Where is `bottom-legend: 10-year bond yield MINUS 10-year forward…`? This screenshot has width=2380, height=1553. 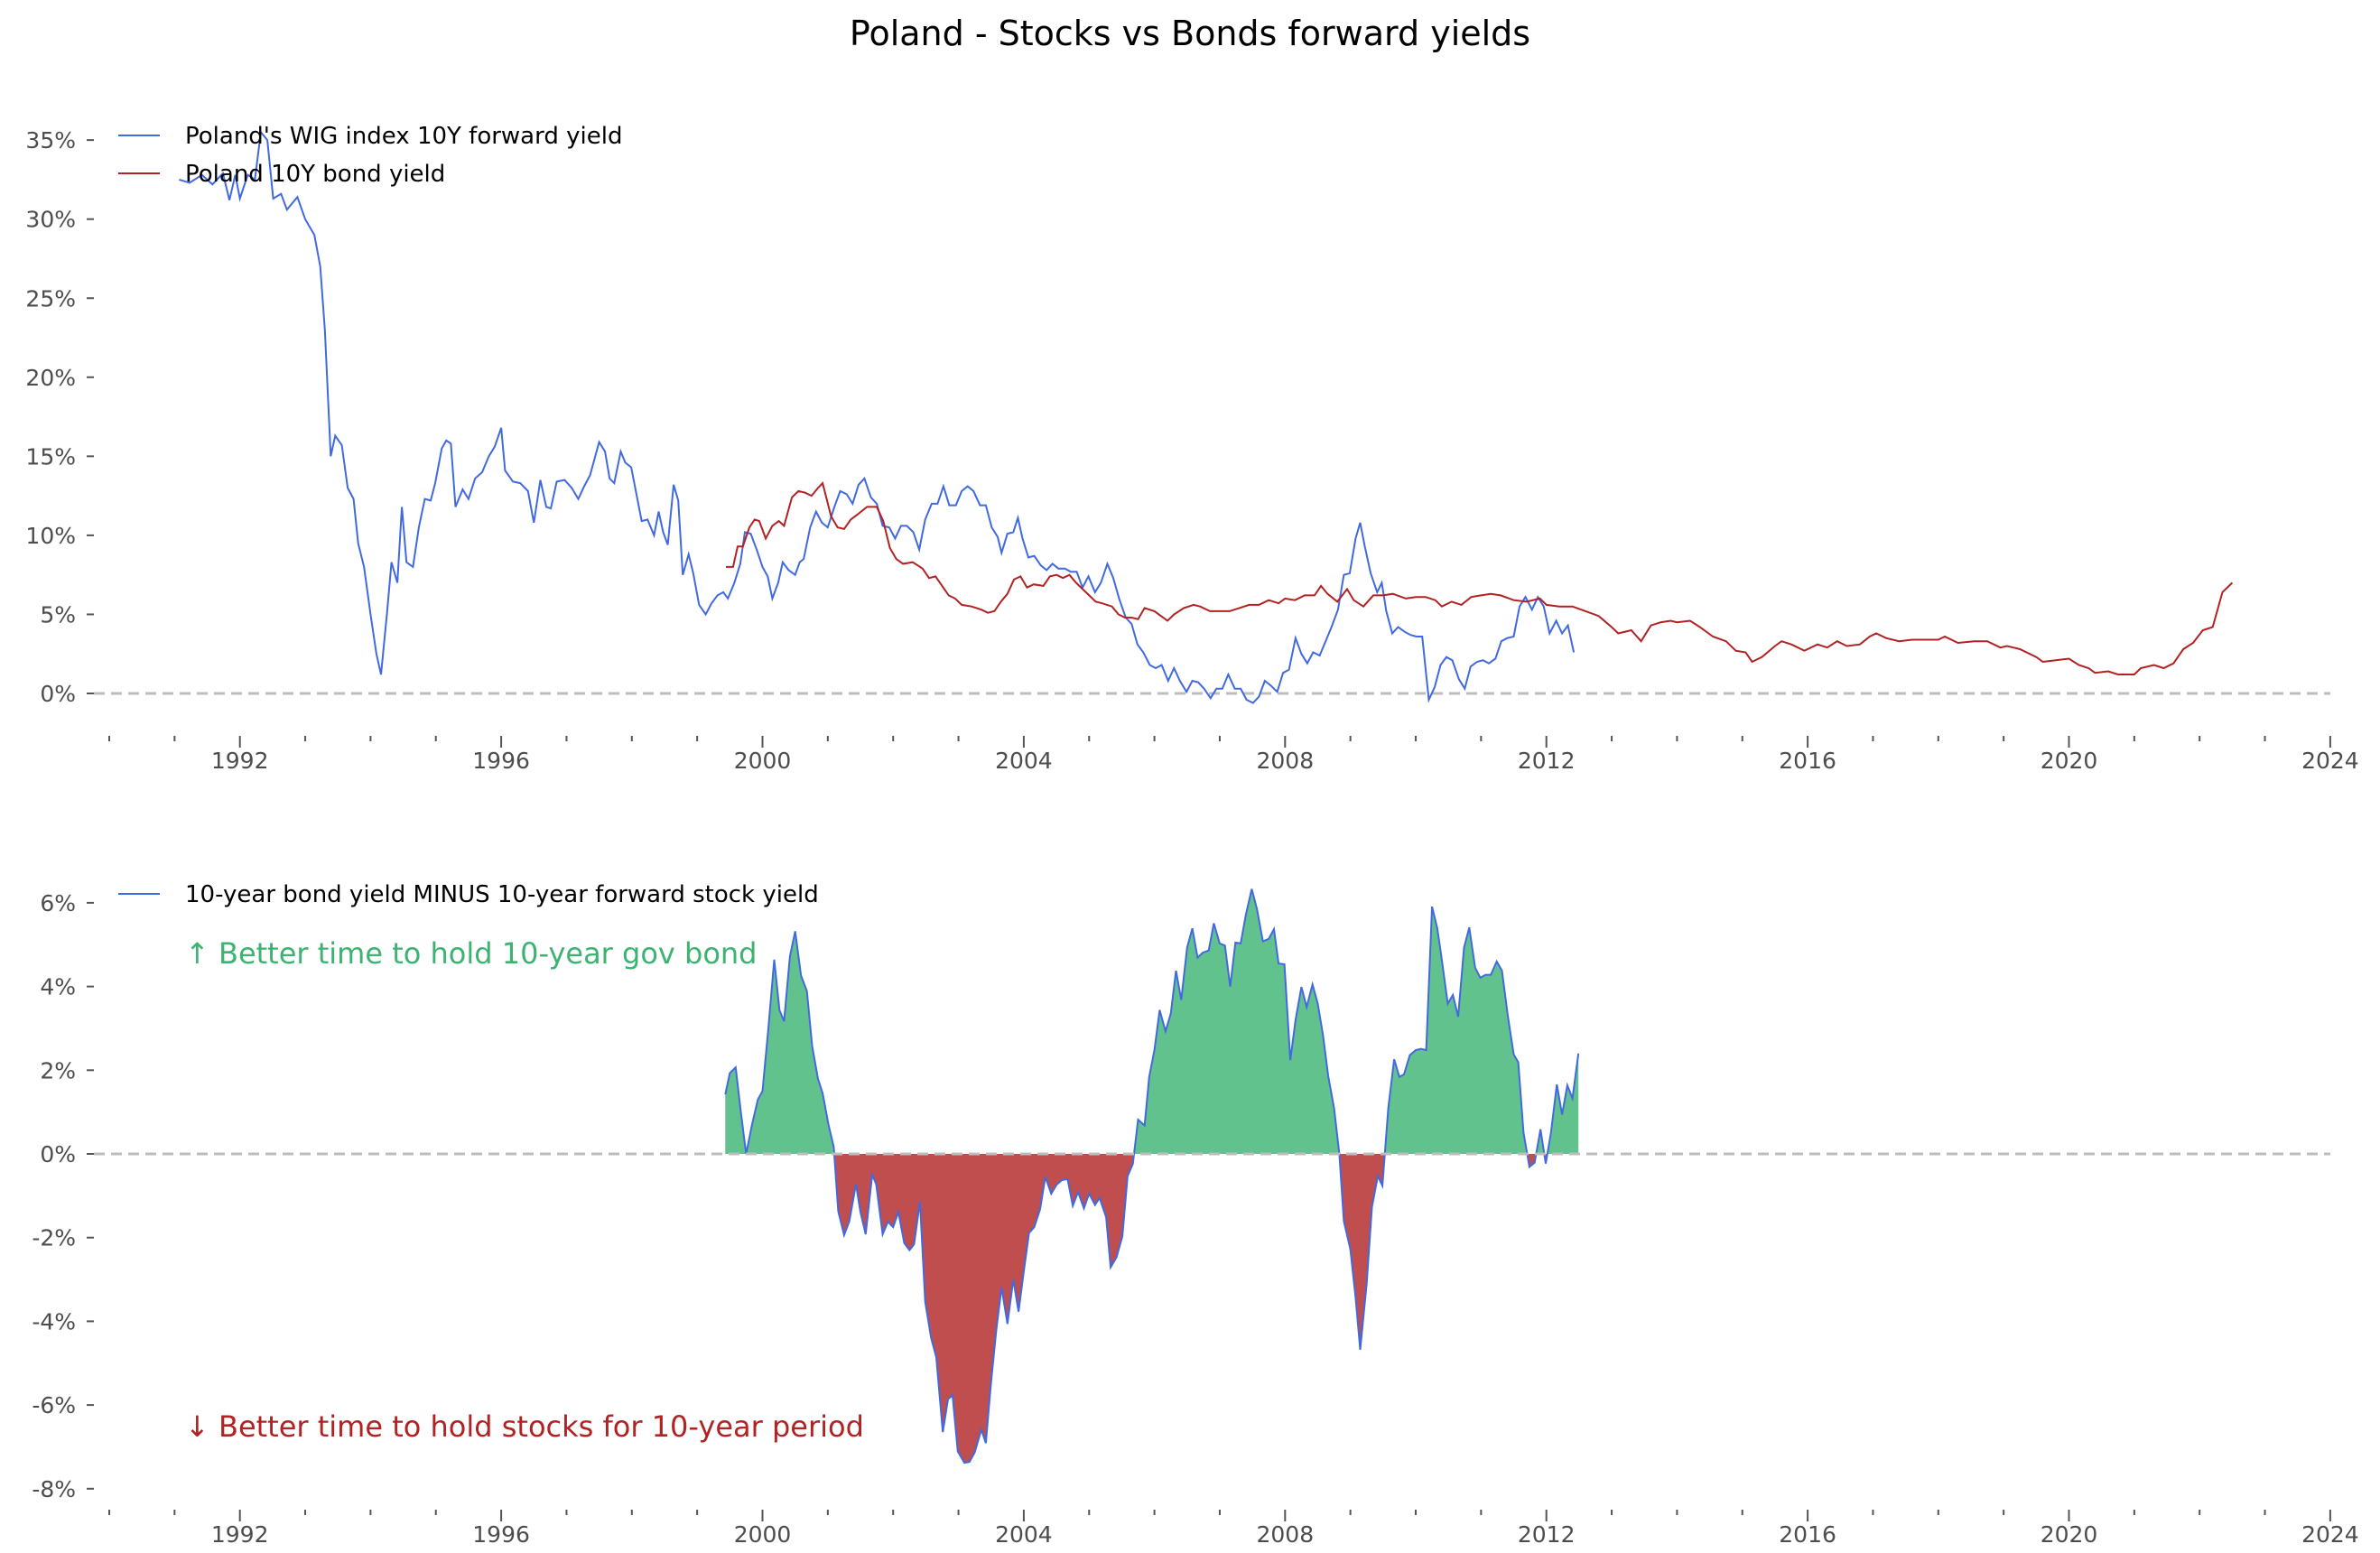
bottom-legend: 10-year bond yield MINUS 10-year forward… is located at coordinates (469, 894).